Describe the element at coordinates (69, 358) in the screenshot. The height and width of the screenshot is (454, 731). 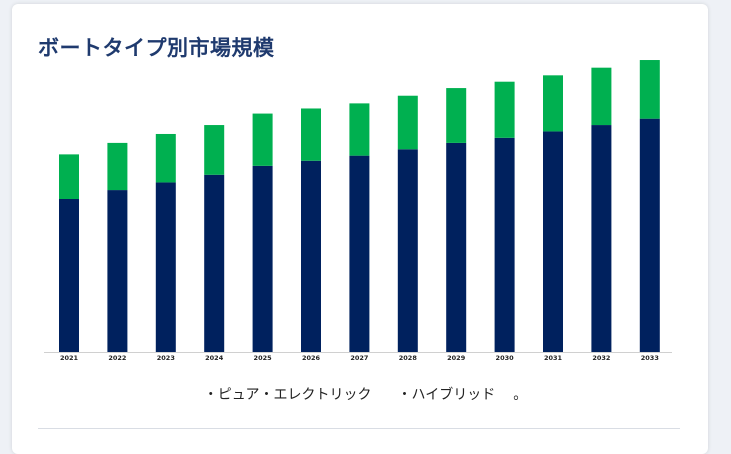
I see `x-tick-label-2021: 2021` at that location.